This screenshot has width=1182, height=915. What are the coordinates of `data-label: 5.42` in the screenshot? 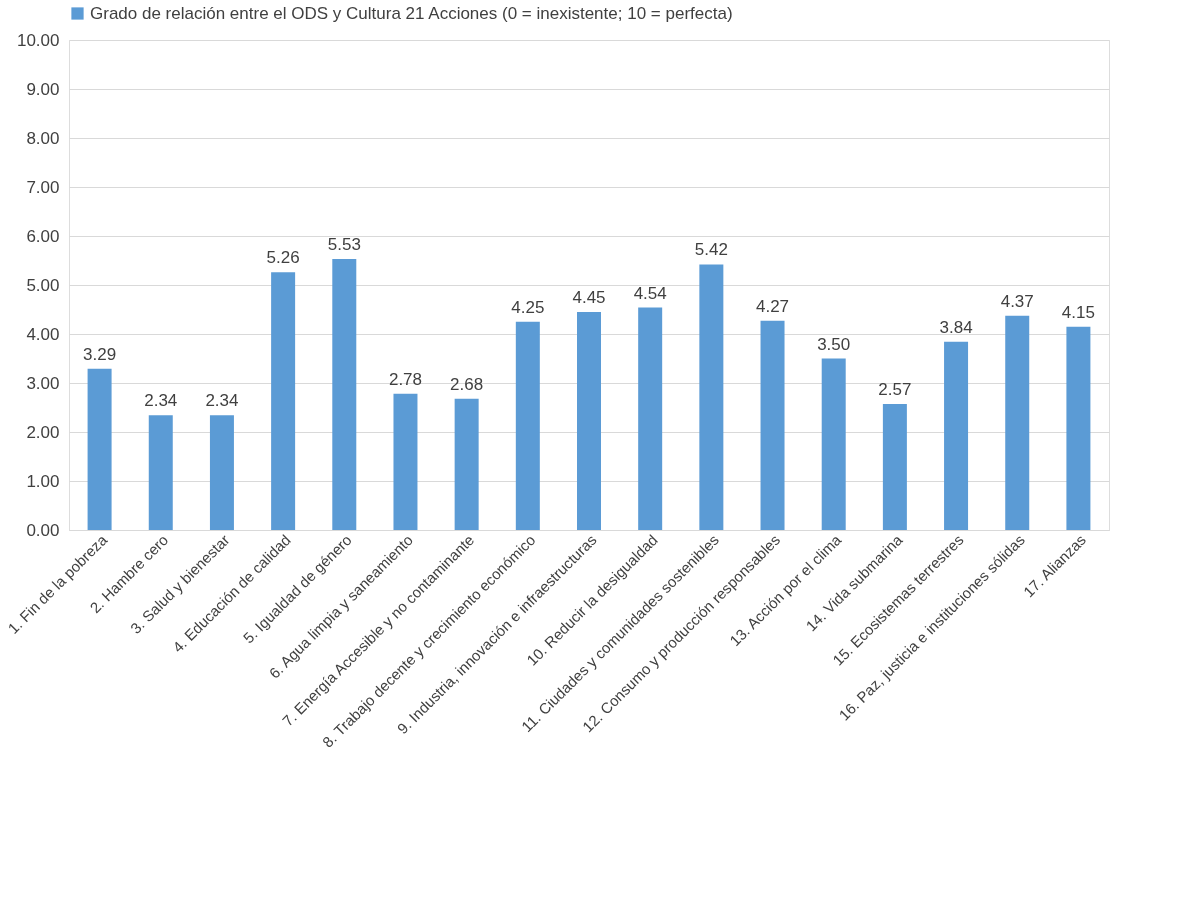 It's located at (711, 250).